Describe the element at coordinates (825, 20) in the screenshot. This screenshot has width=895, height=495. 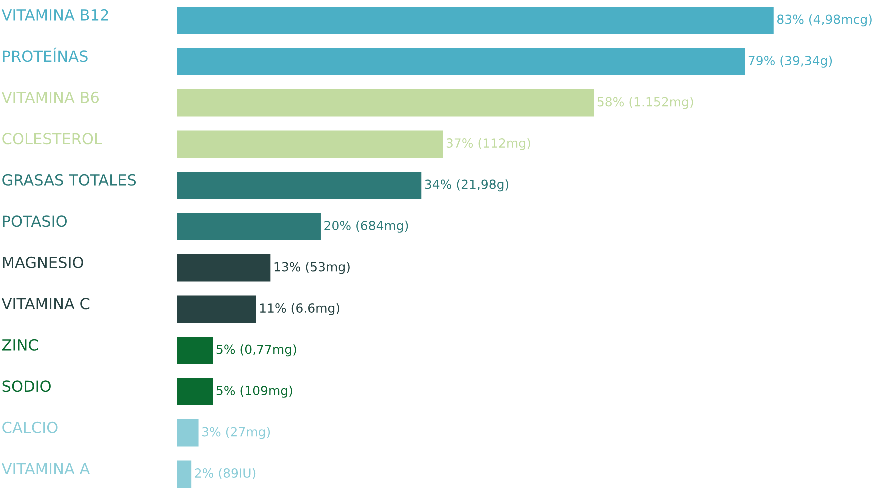
I see `data-label: 83% (4,98mcg)` at that location.